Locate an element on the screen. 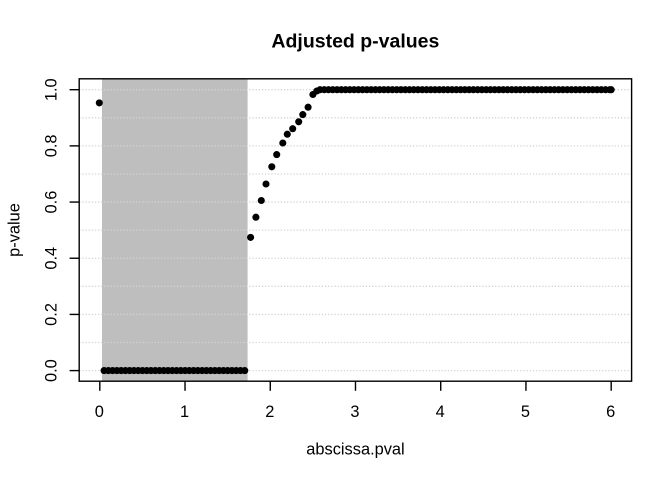 The image size is (672, 480). svg-text: 1.0 is located at coordinates (51, 89).